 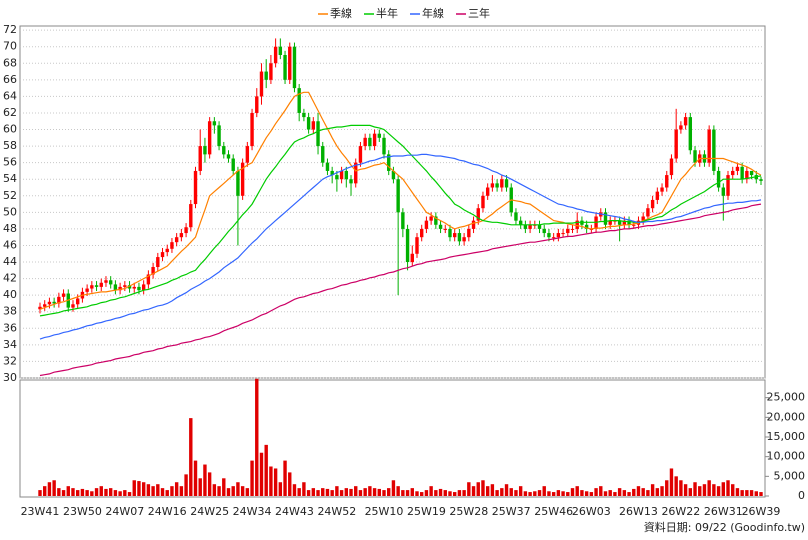 What do you see at coordinates (40, 511) in the screenshot?
I see `x-tick-label: 23W41` at bounding box center [40, 511].